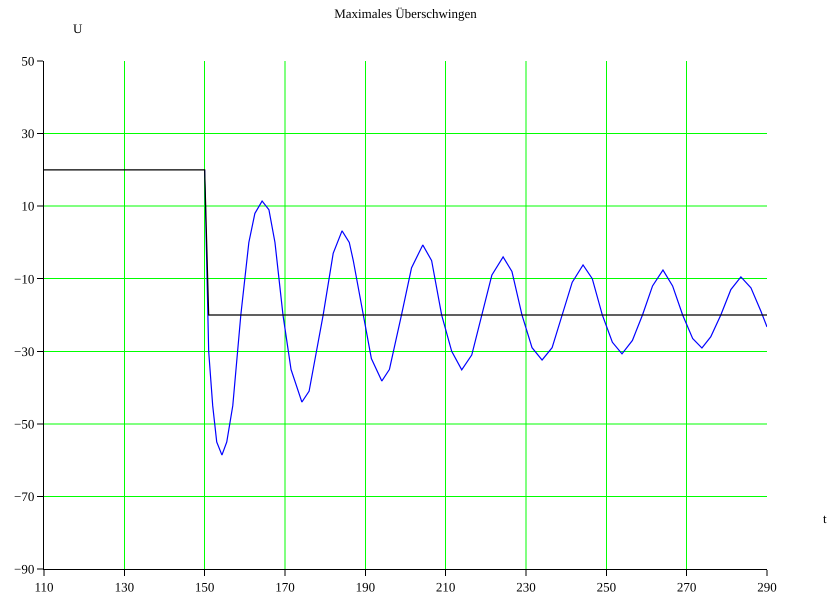 Image resolution: width=830 pixels, height=598 pixels. Describe the element at coordinates (24, 424) in the screenshot. I see `y-tick-label: −50` at that location.